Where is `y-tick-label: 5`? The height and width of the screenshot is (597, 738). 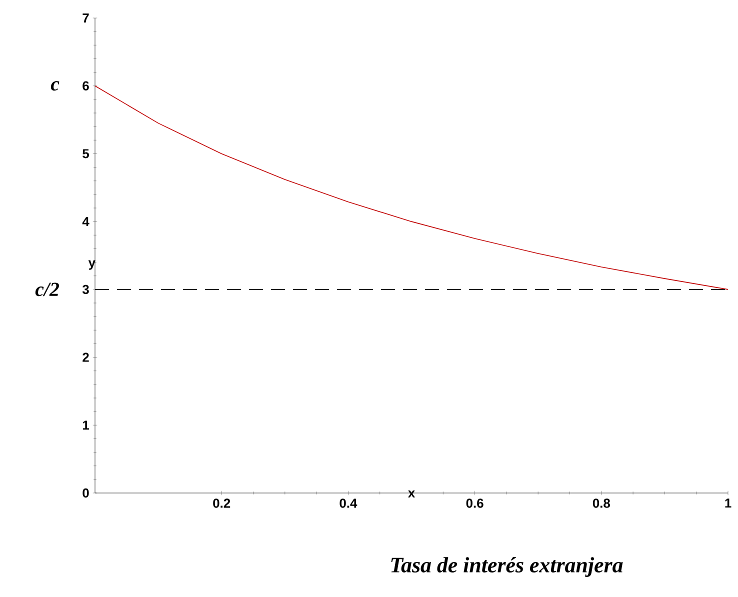 y-tick-label: 5 is located at coordinates (85, 153).